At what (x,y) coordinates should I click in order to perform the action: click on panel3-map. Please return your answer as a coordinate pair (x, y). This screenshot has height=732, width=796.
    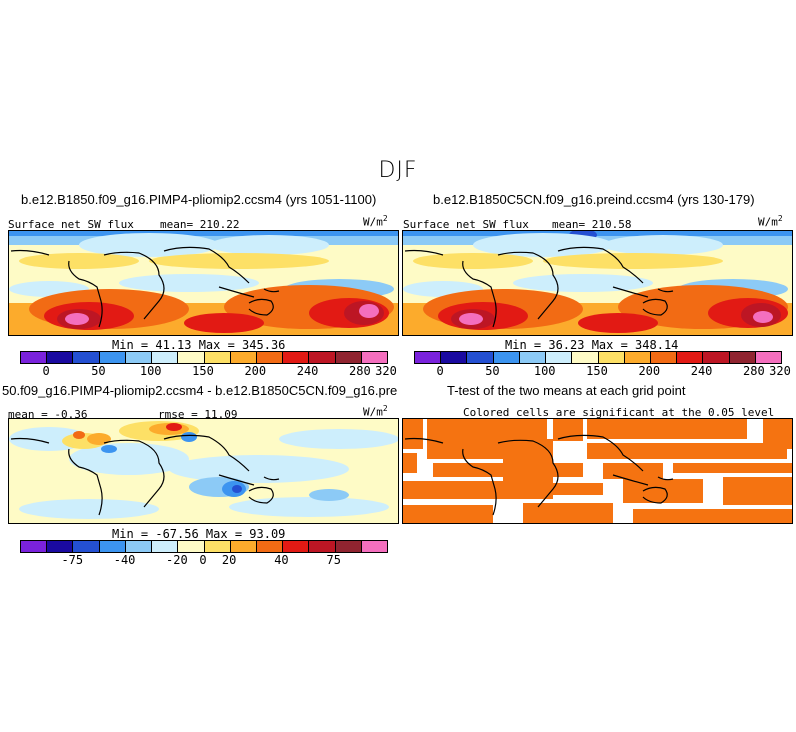
    Looking at the image, I should click on (203, 471).